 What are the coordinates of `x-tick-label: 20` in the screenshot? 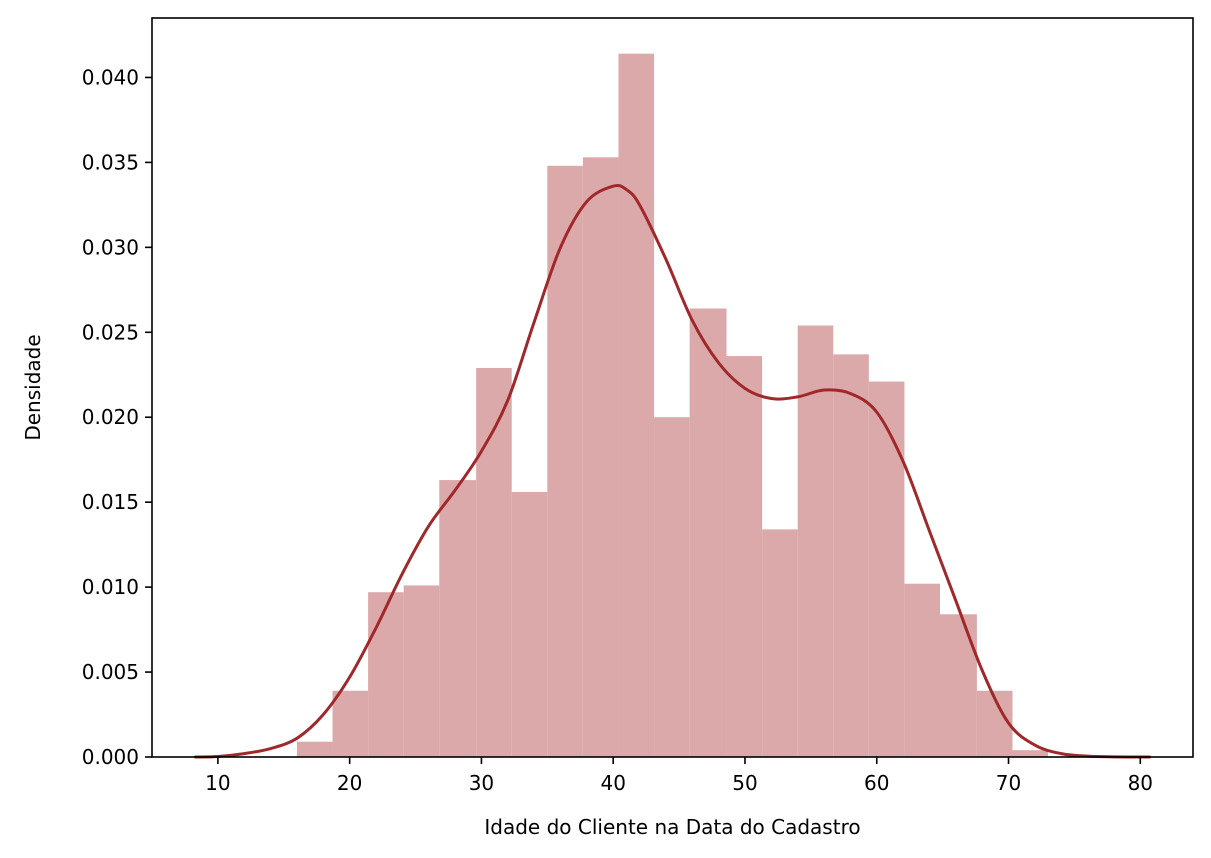 It's located at (349, 783).